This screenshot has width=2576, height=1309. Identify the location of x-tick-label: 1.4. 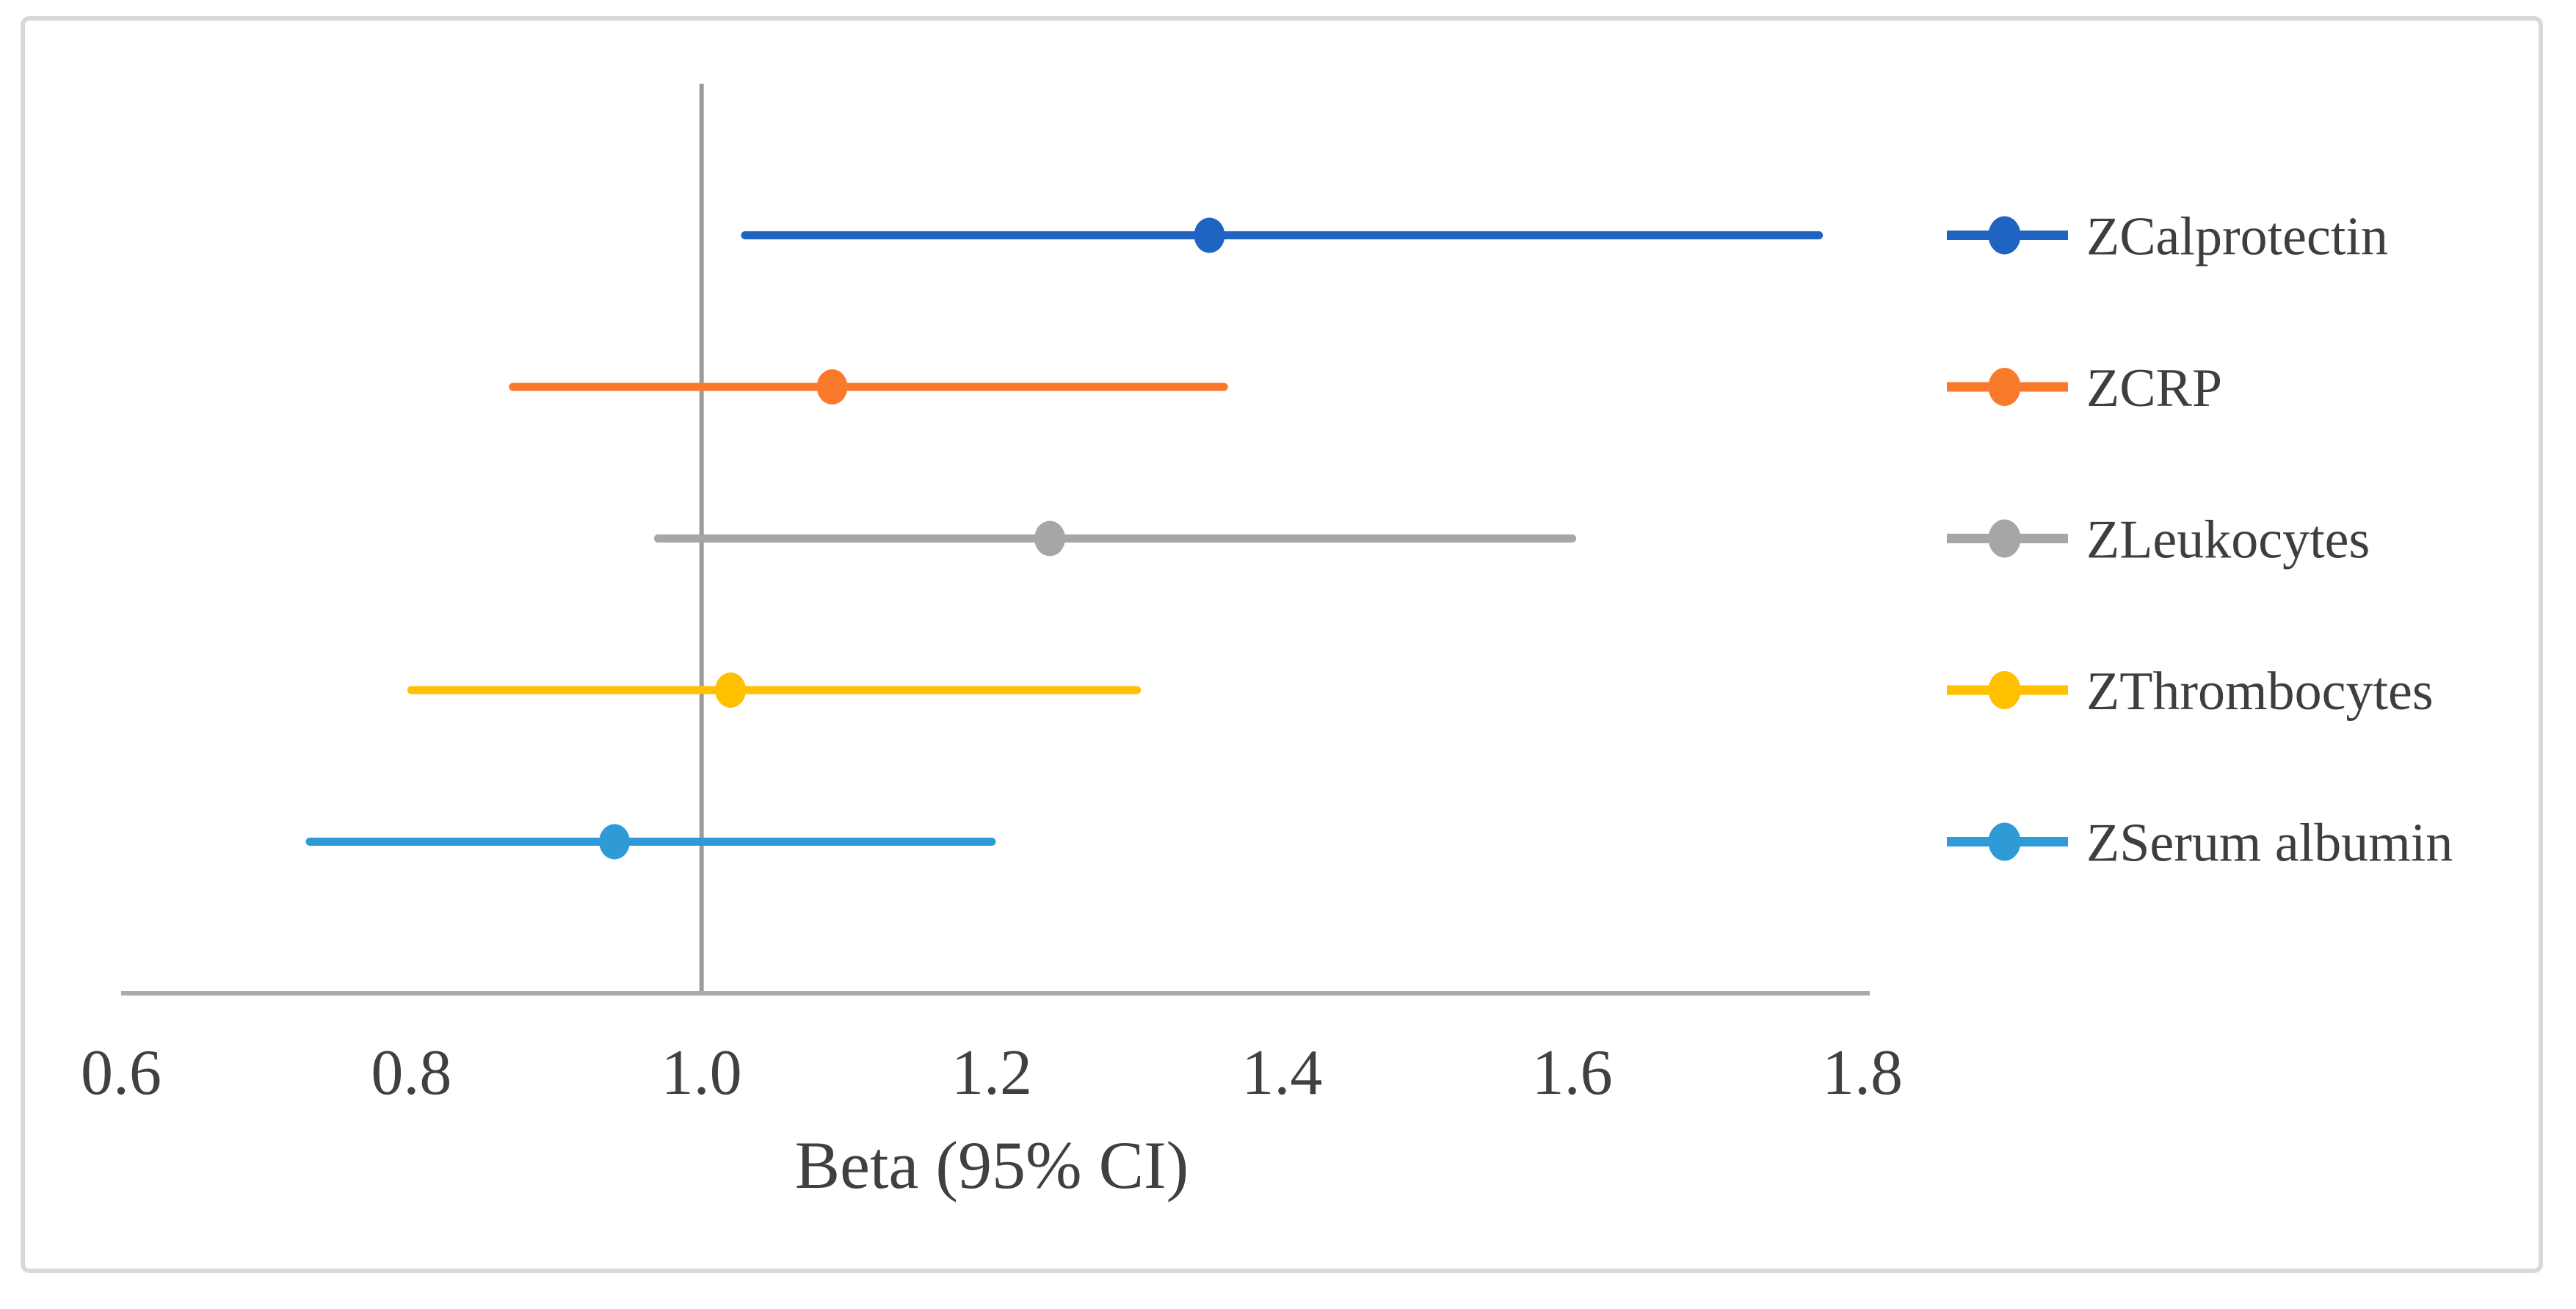
(1282, 1073).